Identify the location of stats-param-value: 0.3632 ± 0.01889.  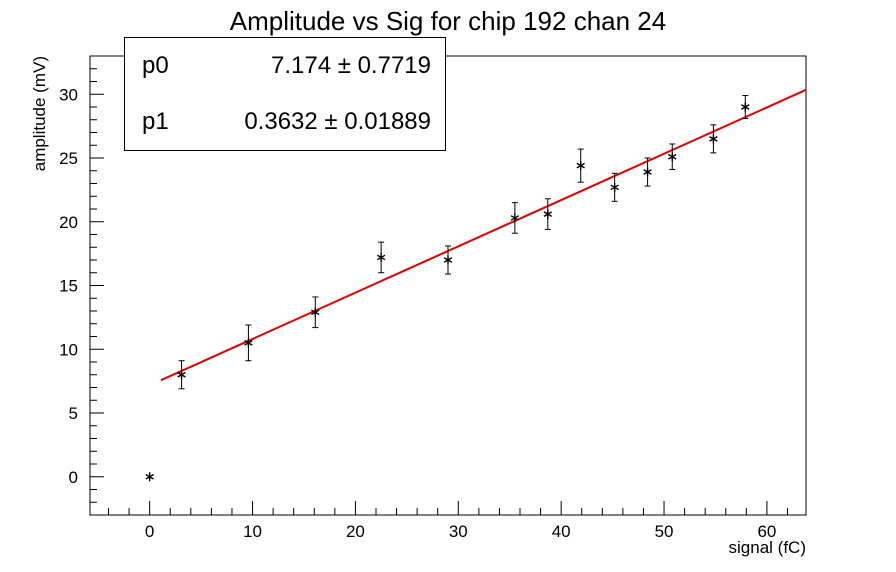
(337, 121).